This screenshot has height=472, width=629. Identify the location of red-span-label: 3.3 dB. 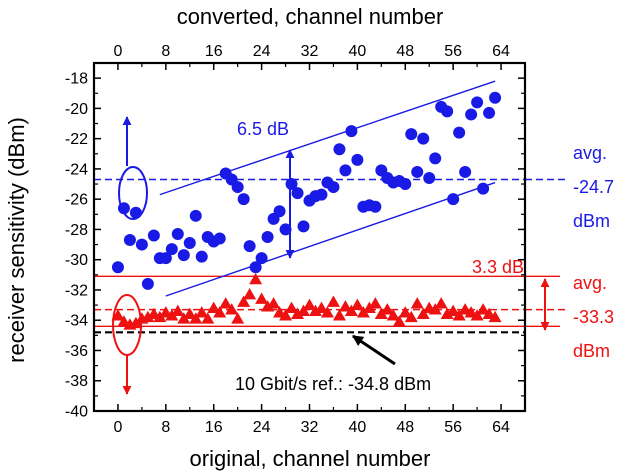
(498, 267).